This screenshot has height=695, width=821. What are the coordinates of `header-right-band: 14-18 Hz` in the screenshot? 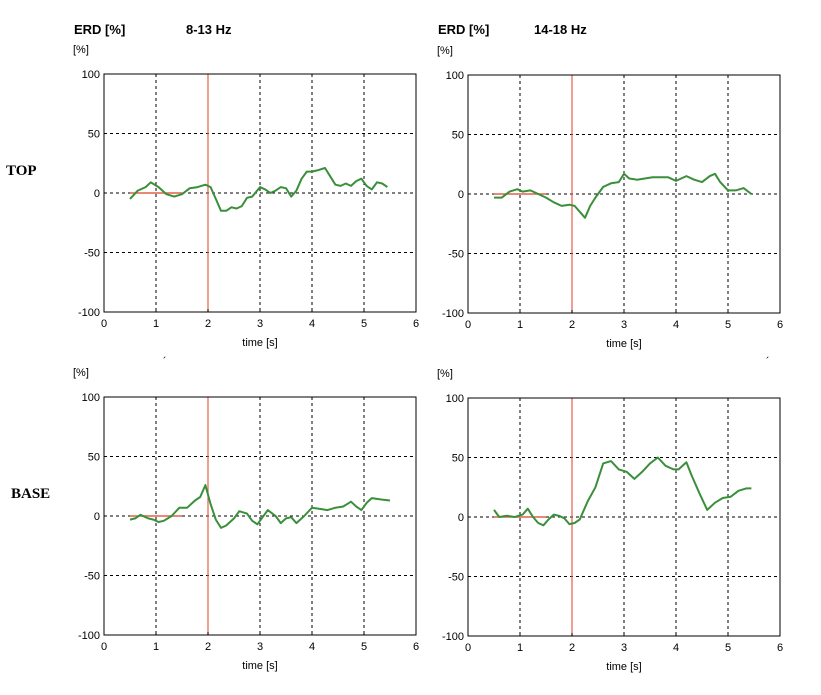 It's located at (560, 29).